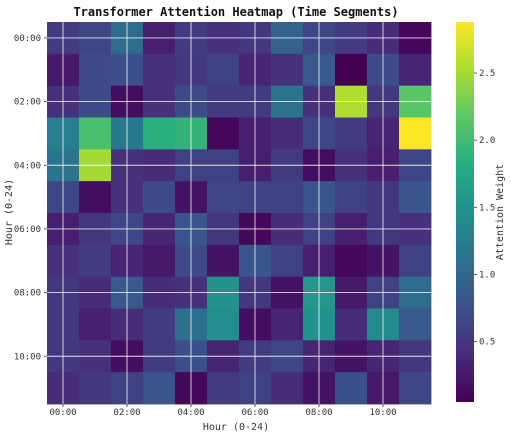 This screenshot has height=437, width=511. What do you see at coordinates (487, 74) in the screenshot?
I see `colorbar-tick-label: 2.5` at bounding box center [487, 74].